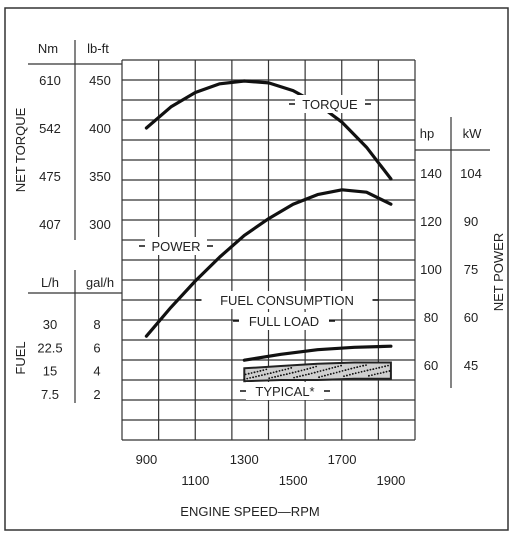  I want to click on torque-tick-nm: 542, so click(50, 128).